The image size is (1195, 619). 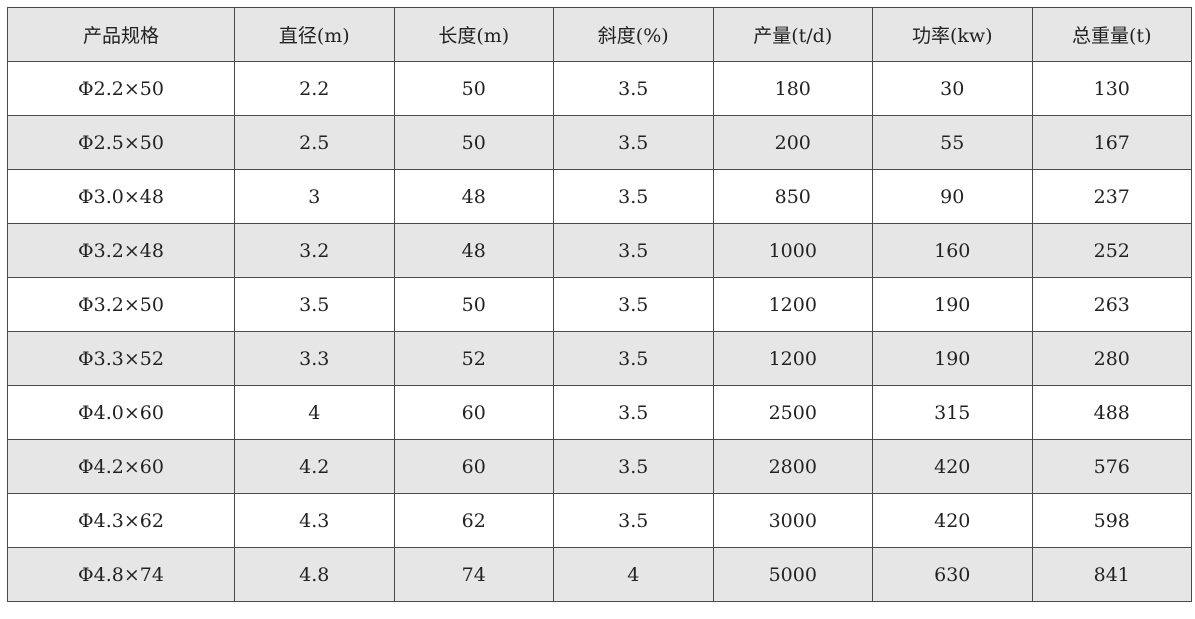 What do you see at coordinates (314, 574) in the screenshot?
I see `table-cell: 4.8` at bounding box center [314, 574].